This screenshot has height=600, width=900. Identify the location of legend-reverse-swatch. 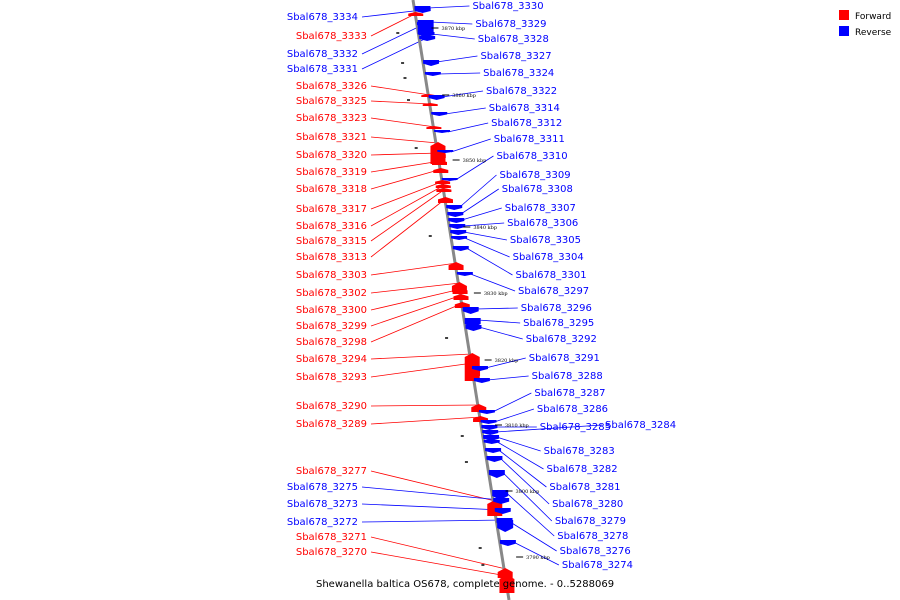
(844, 31).